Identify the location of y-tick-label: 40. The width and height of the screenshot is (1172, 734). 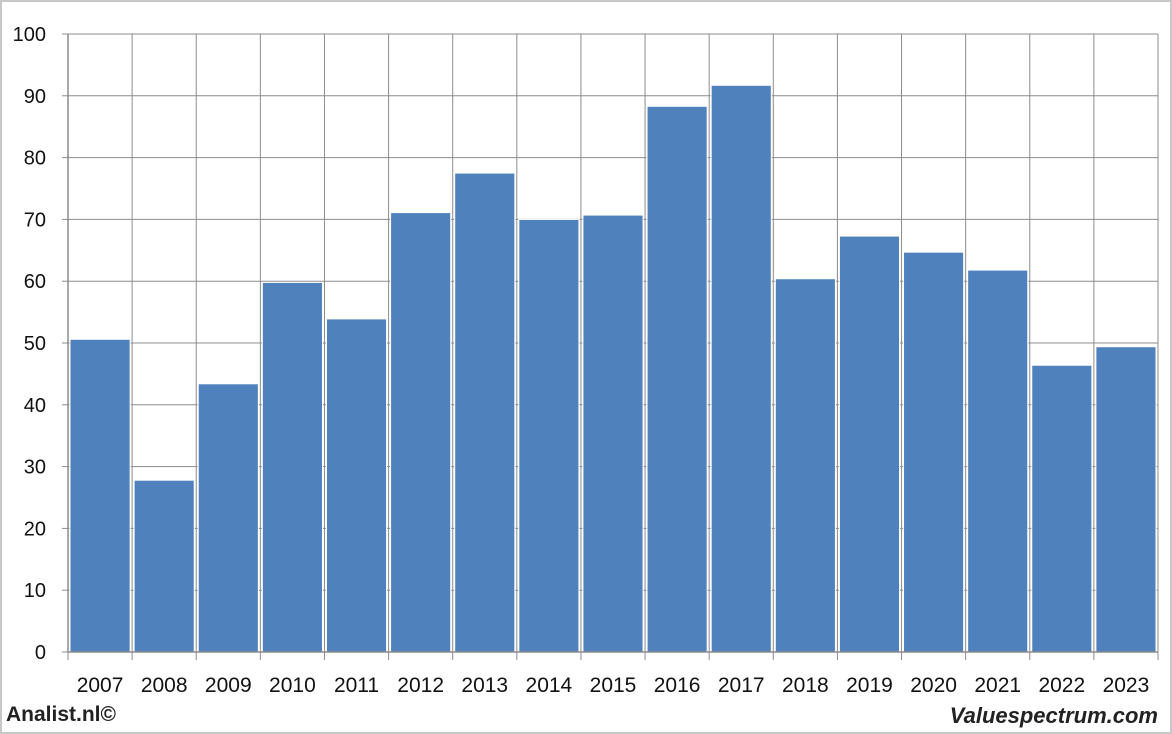
(35, 406).